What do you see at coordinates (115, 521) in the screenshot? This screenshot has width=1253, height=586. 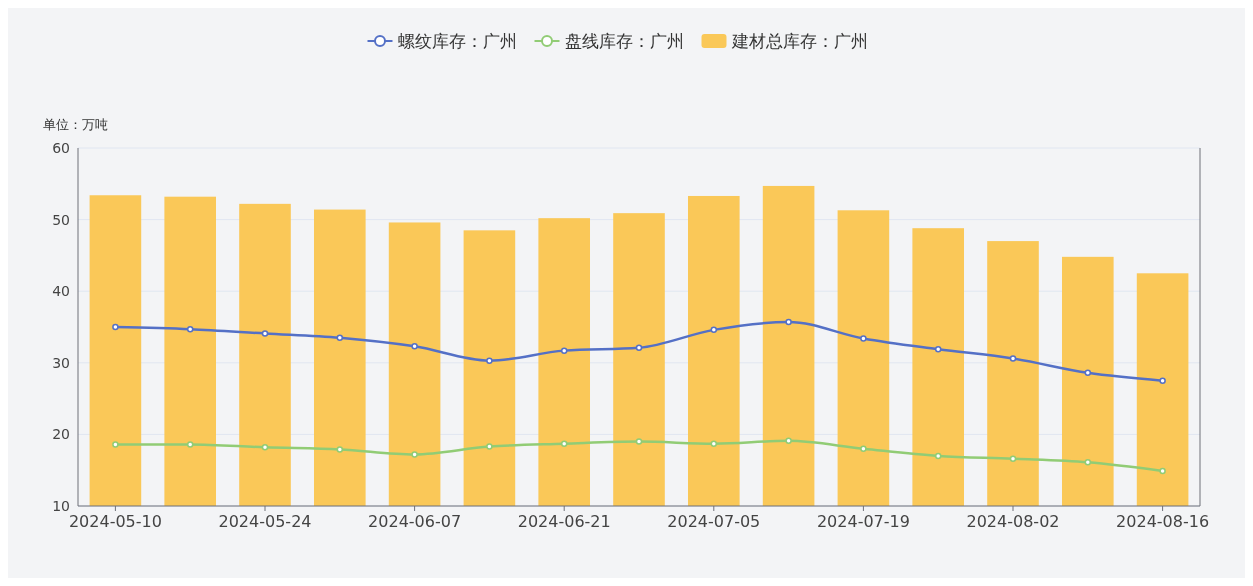 I see `x-tick-label: 2024-05-10` at bounding box center [115, 521].